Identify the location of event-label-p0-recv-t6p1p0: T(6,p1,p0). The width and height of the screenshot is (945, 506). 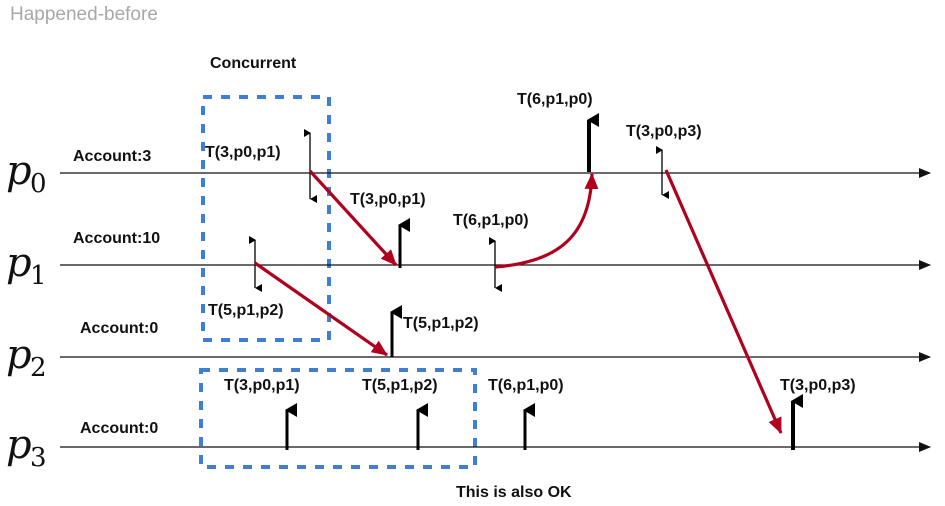
(555, 99).